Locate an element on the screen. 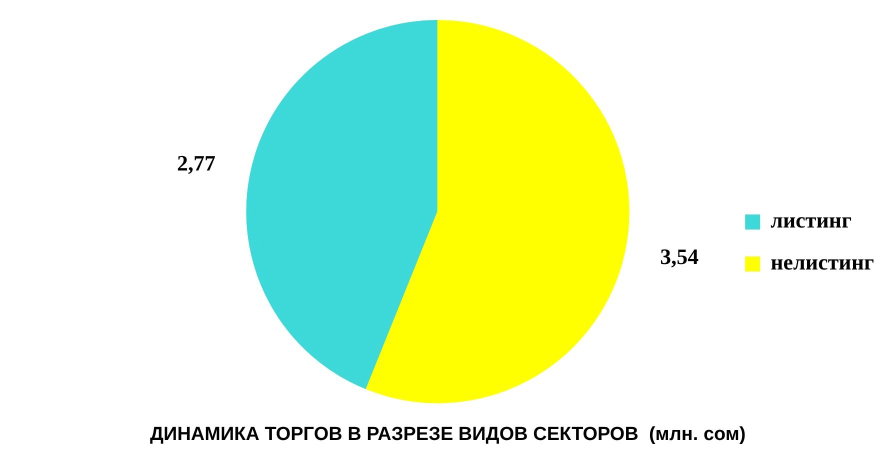 The height and width of the screenshot is (466, 894). text: ДИНАМИКА ТОРГОВ В РАЗРЕЗЕ ВИДОВ СЕКТОРОВ (млн. сом) is located at coordinates (448, 434).